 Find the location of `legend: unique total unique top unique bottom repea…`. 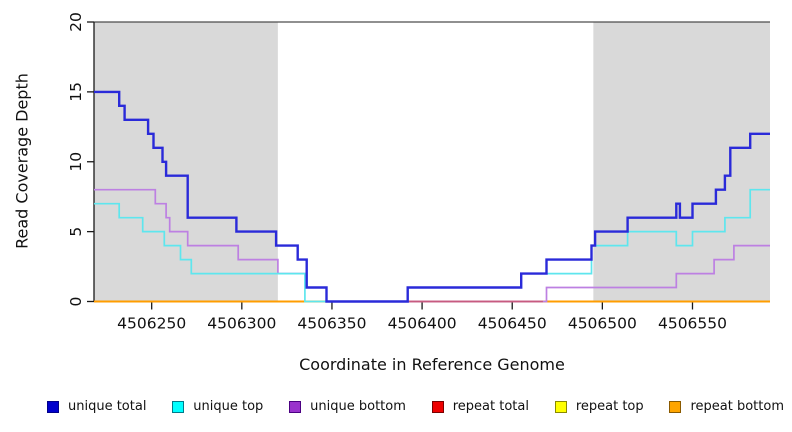

legend: unique total unique top unique bottom repea… is located at coordinates (415, 406).